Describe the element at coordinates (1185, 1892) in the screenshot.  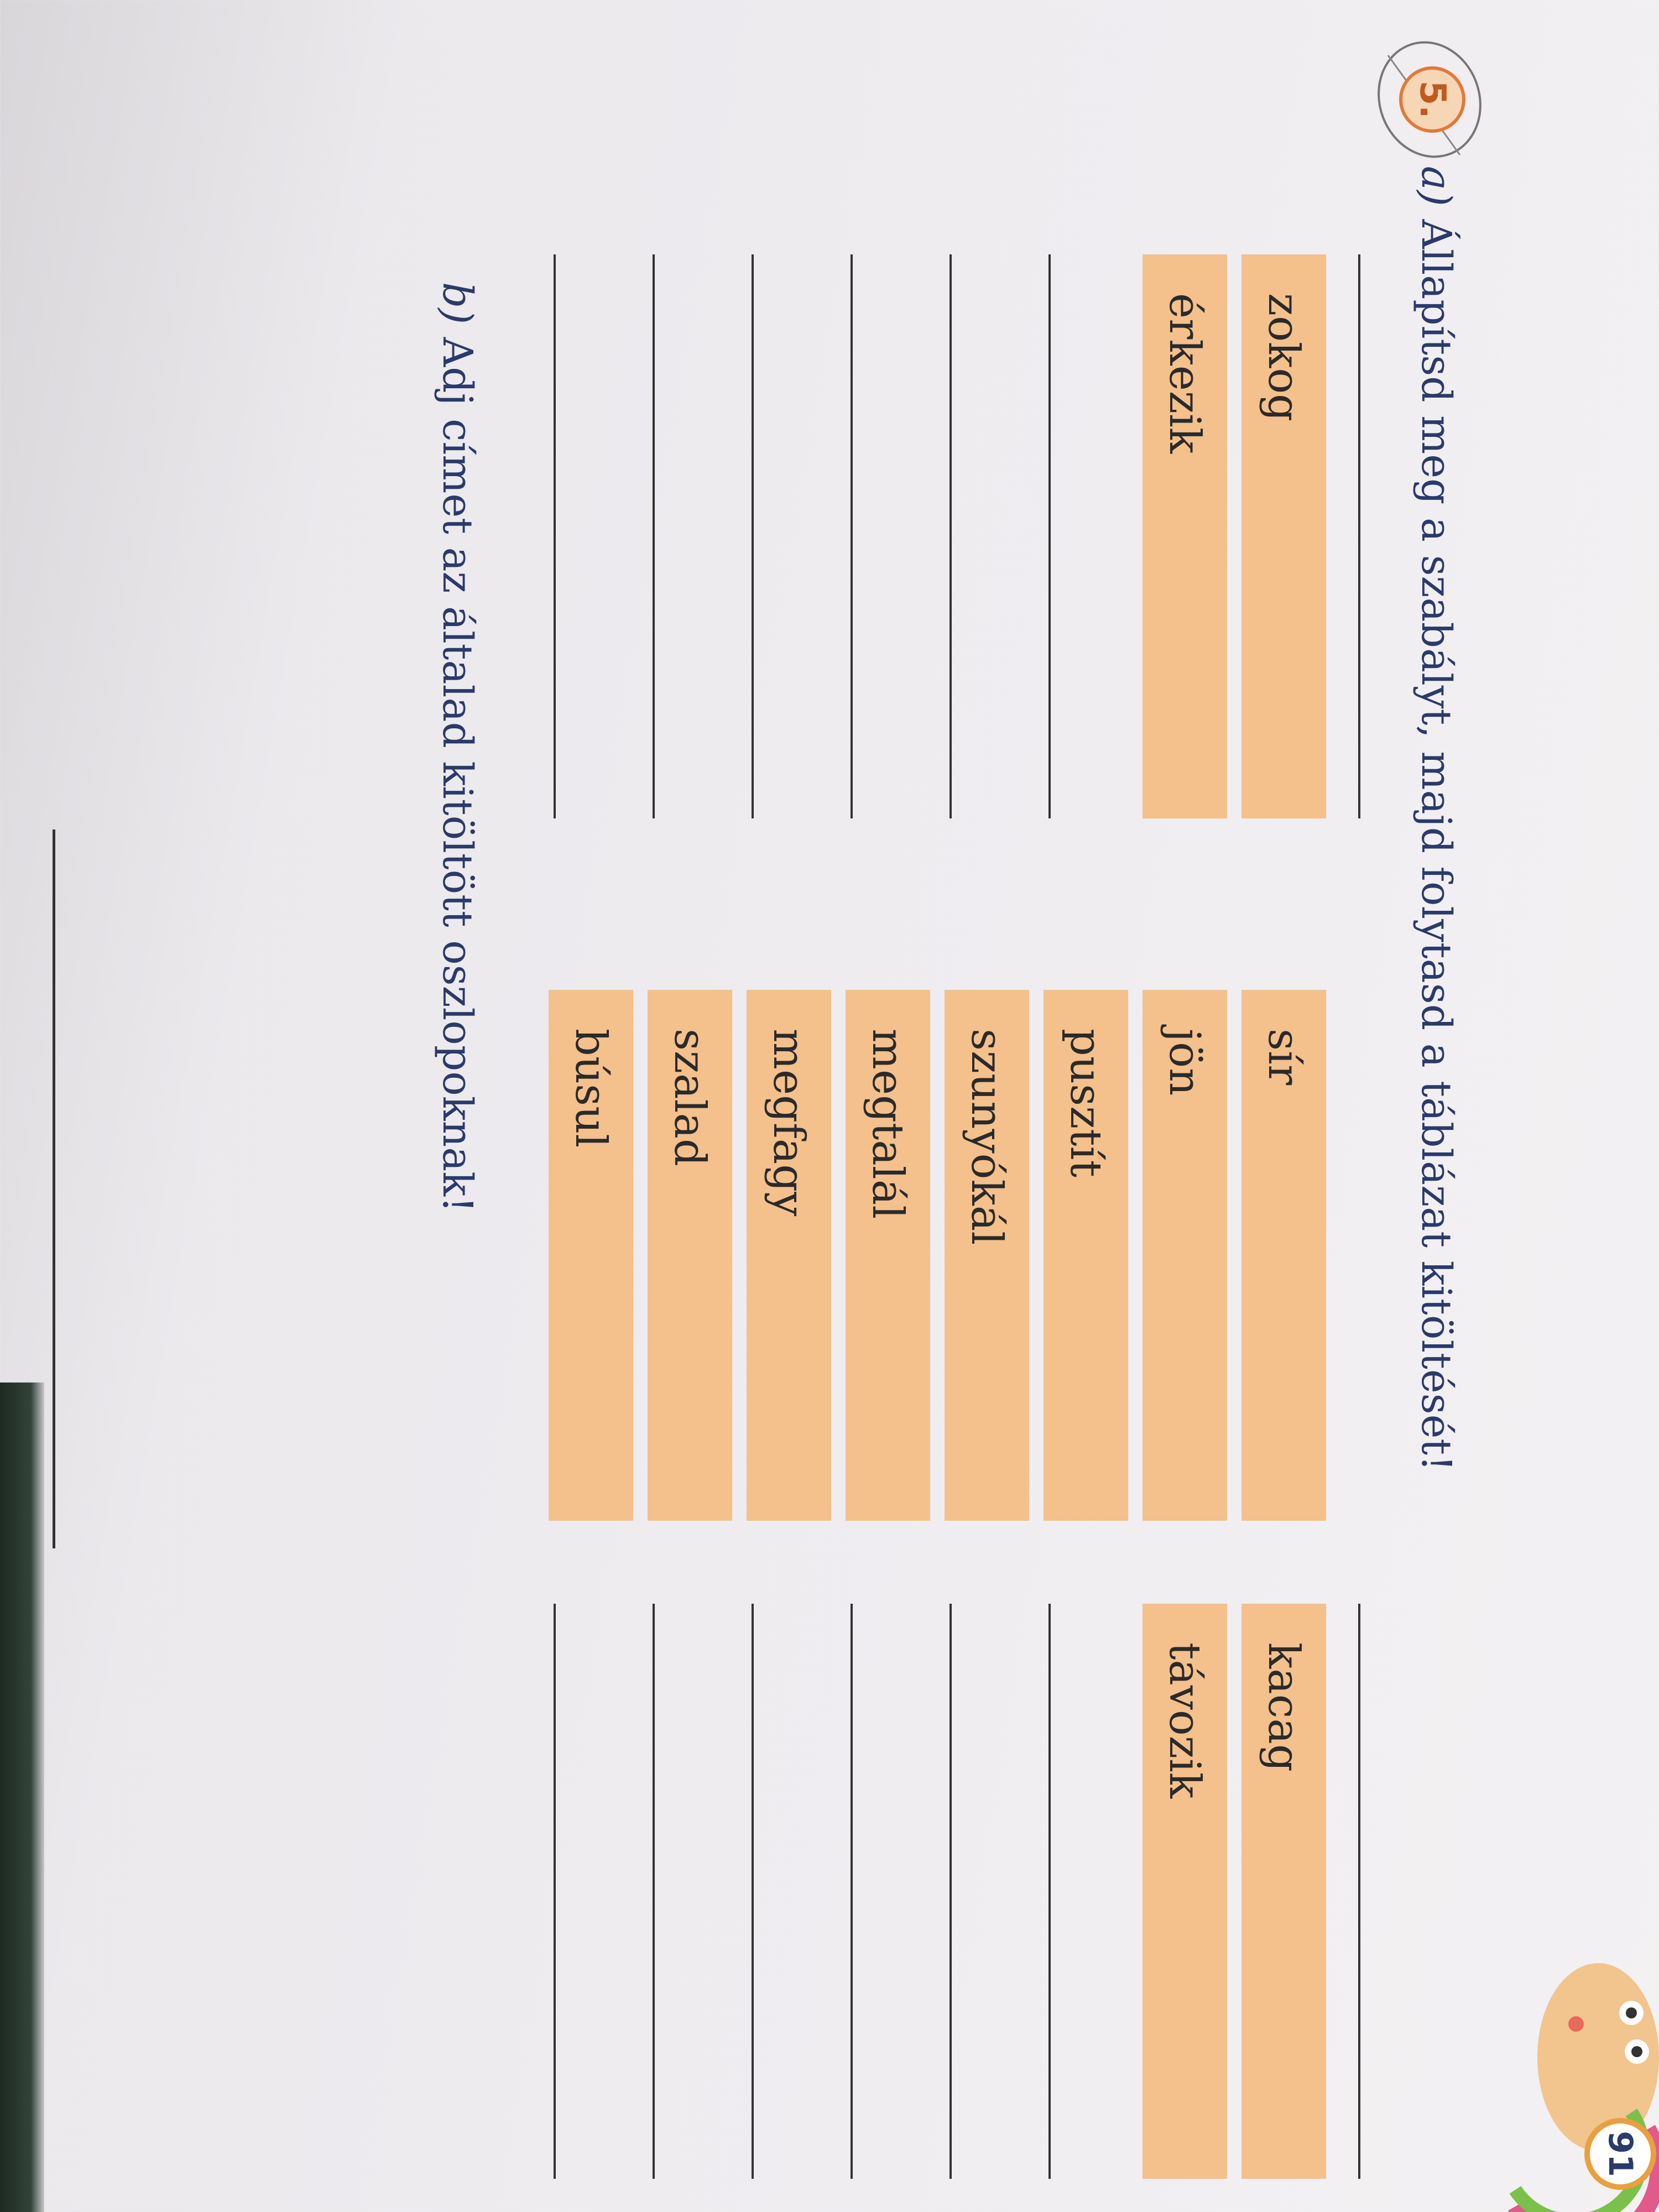
I see `word-cell: távozik` at that location.